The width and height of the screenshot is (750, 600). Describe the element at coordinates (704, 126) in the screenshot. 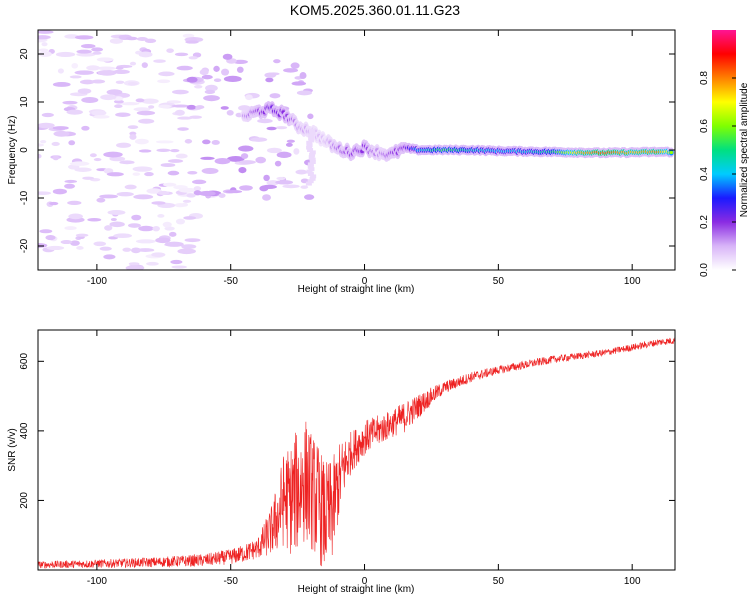

I see `colorbar-tick-label: 0.6` at that location.